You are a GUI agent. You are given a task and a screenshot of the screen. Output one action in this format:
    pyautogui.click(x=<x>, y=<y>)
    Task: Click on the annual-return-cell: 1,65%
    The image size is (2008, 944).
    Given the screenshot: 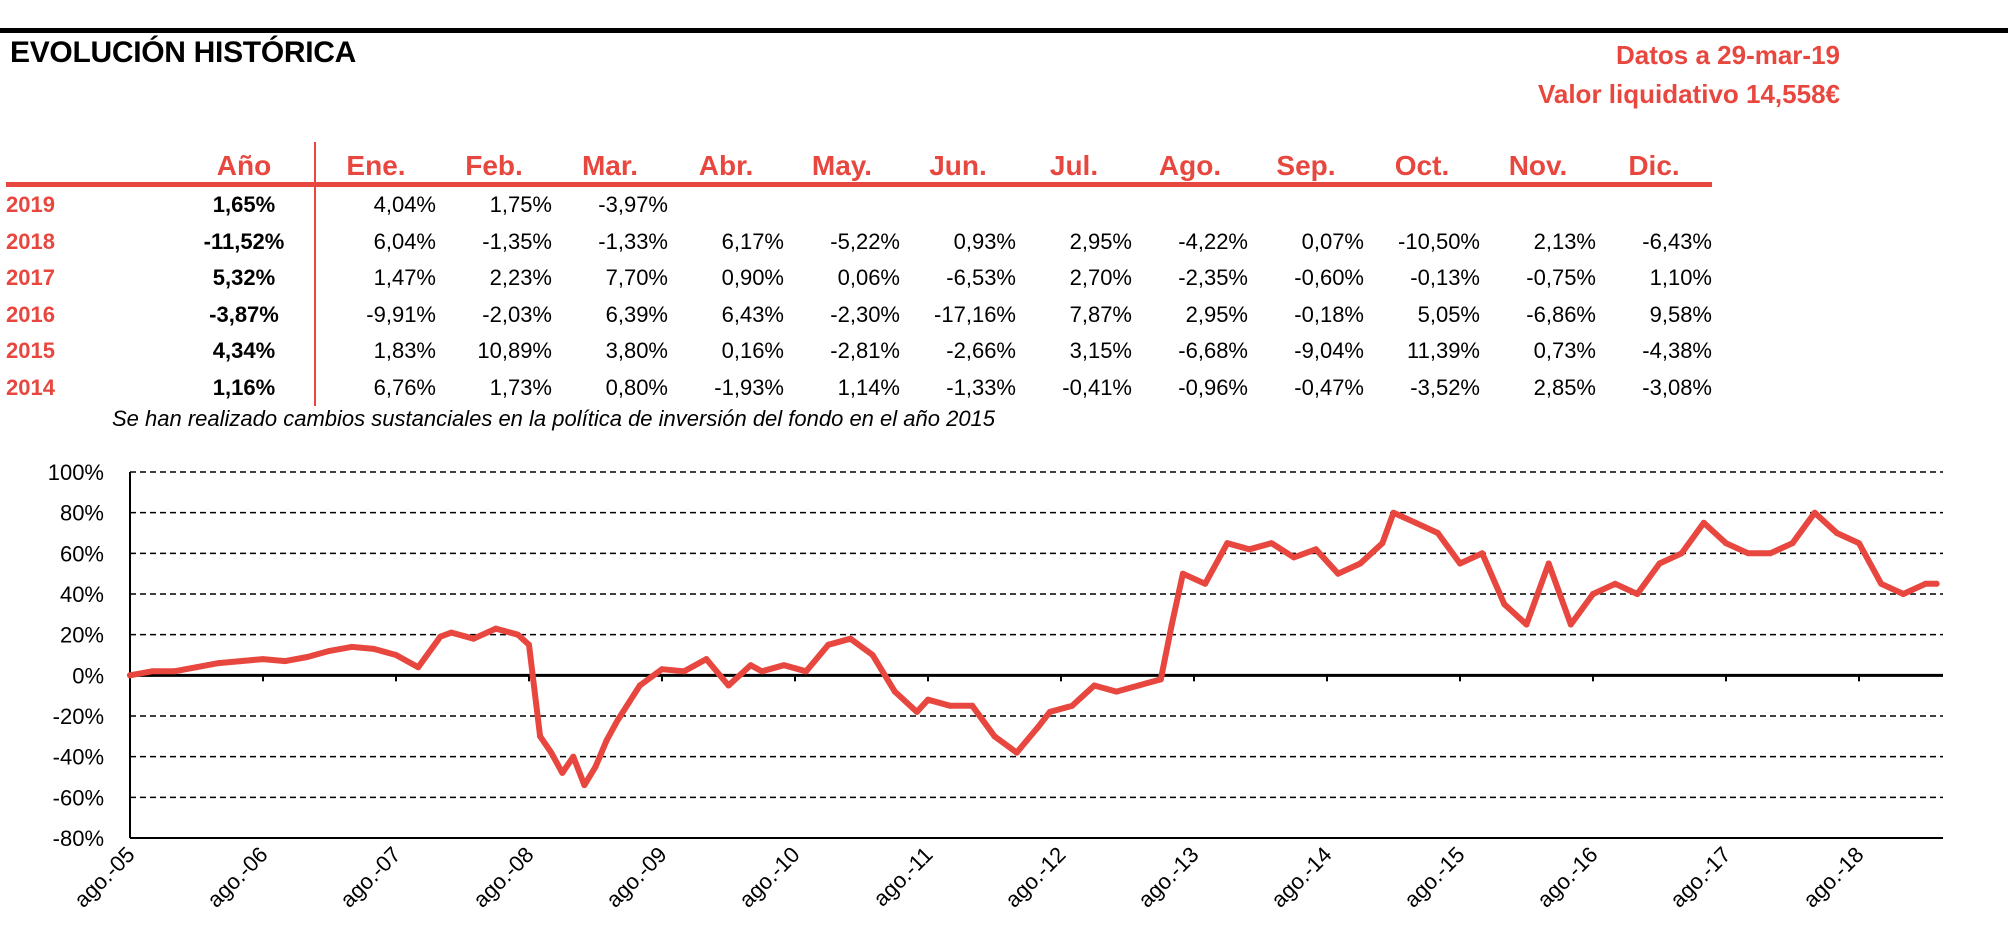 What is the action you would take?
    pyautogui.click(x=245, y=204)
    